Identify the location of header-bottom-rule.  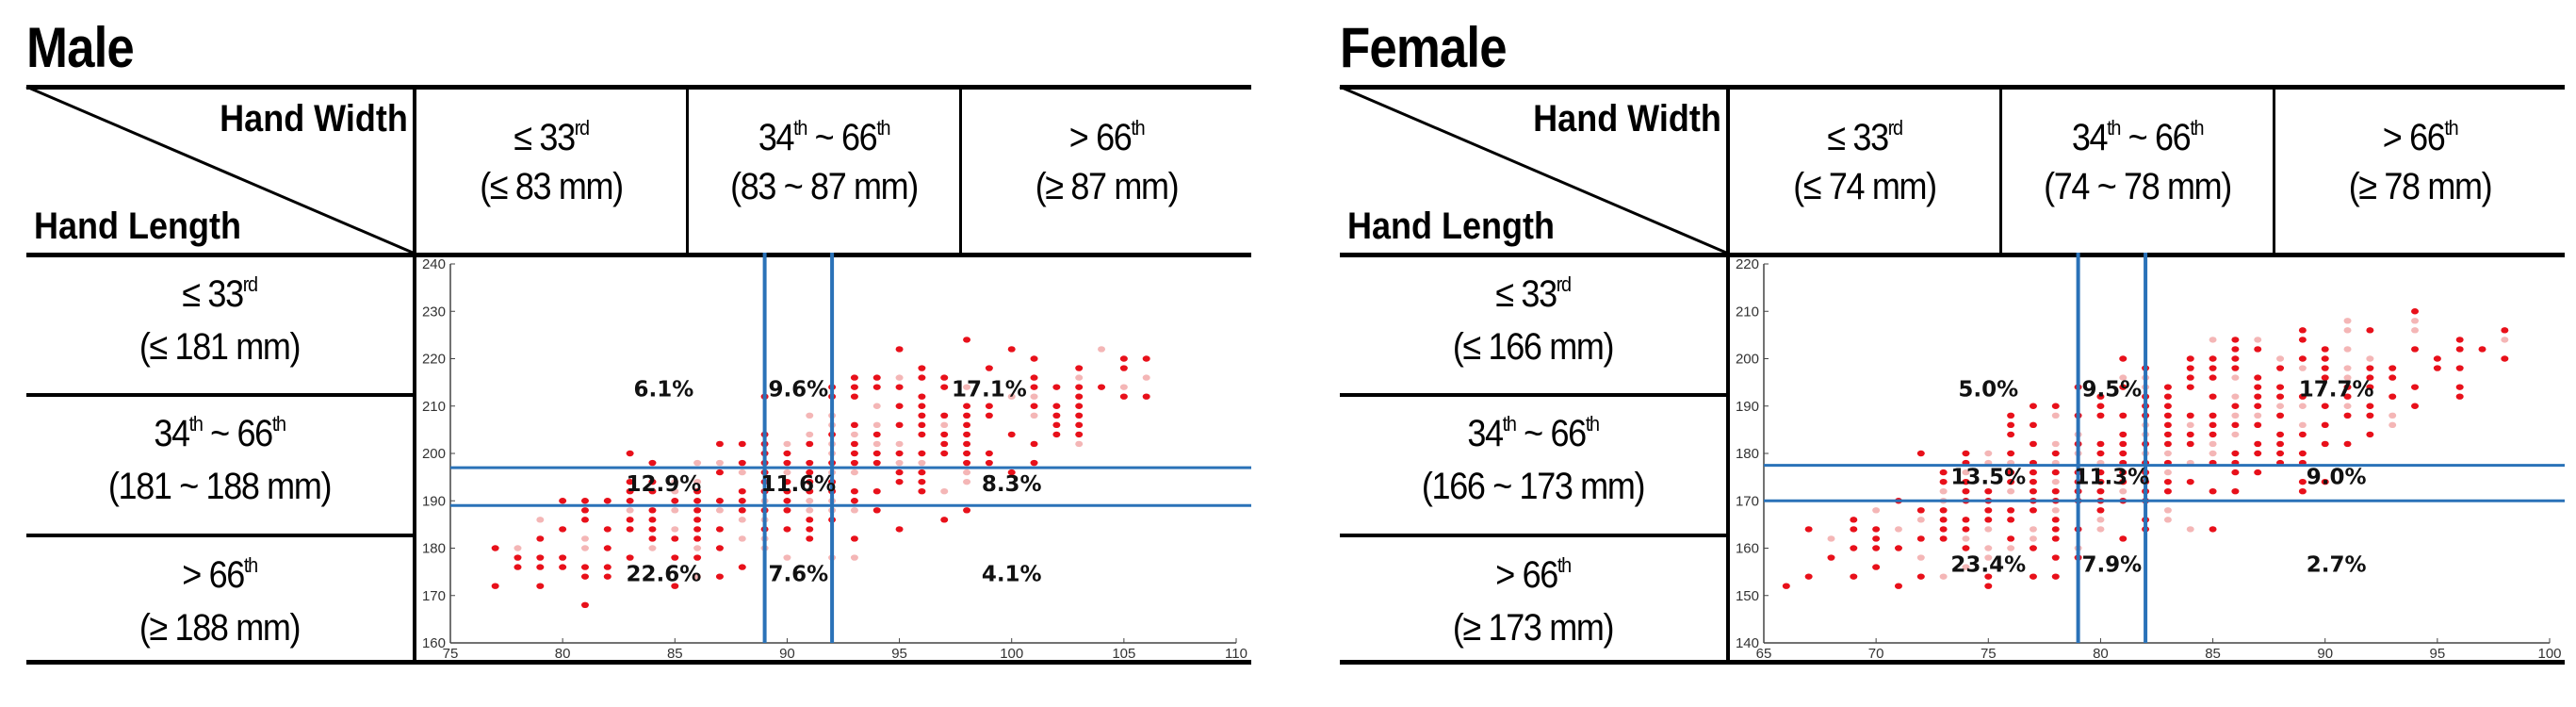
(1952, 255).